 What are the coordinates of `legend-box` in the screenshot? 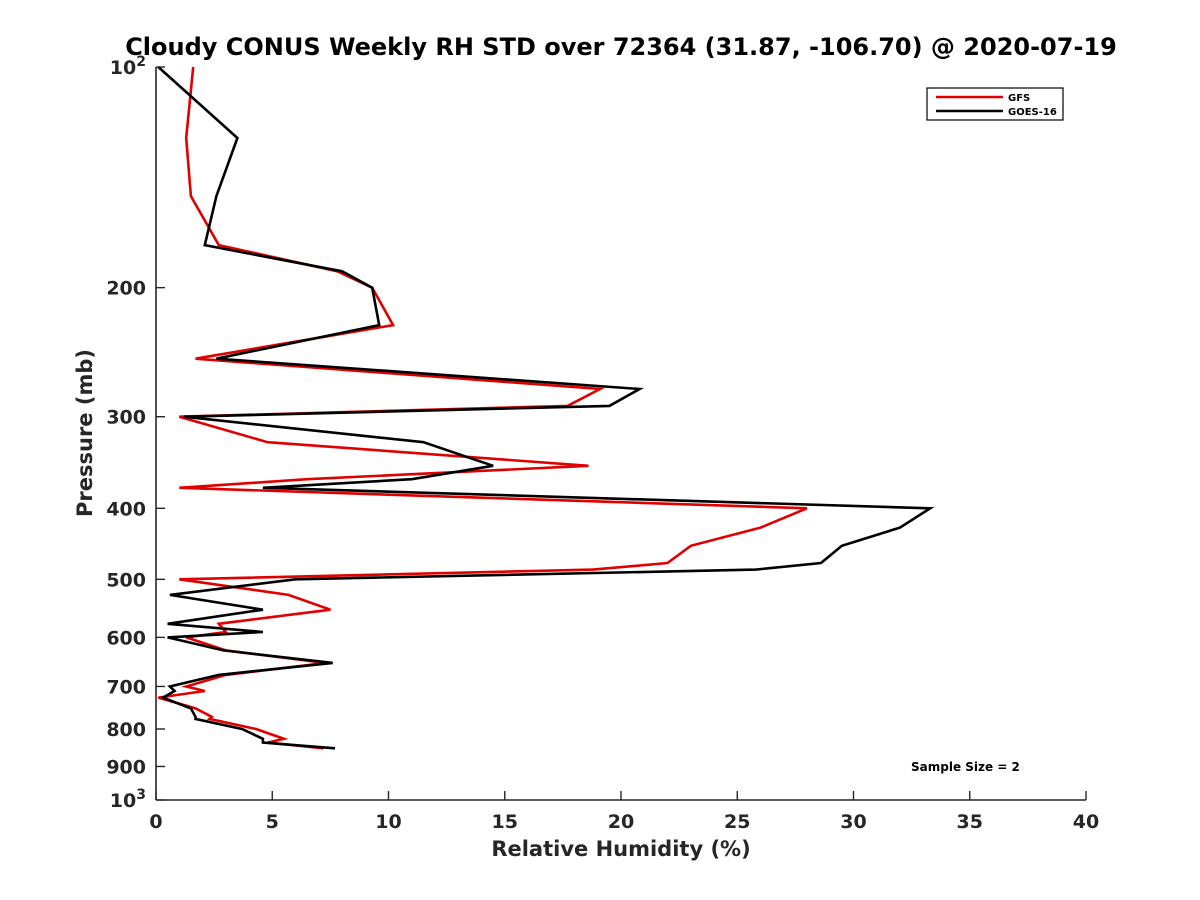 It's located at (995, 104).